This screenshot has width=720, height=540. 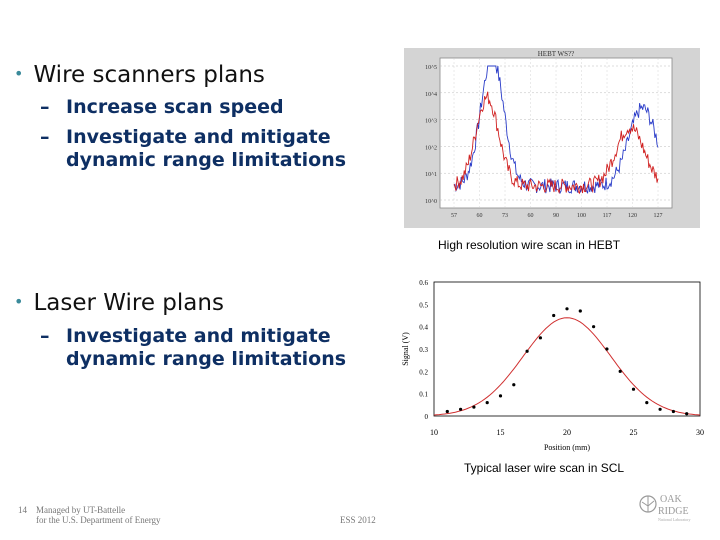 I want to click on y-tick-label: 0, so click(x=427, y=417).